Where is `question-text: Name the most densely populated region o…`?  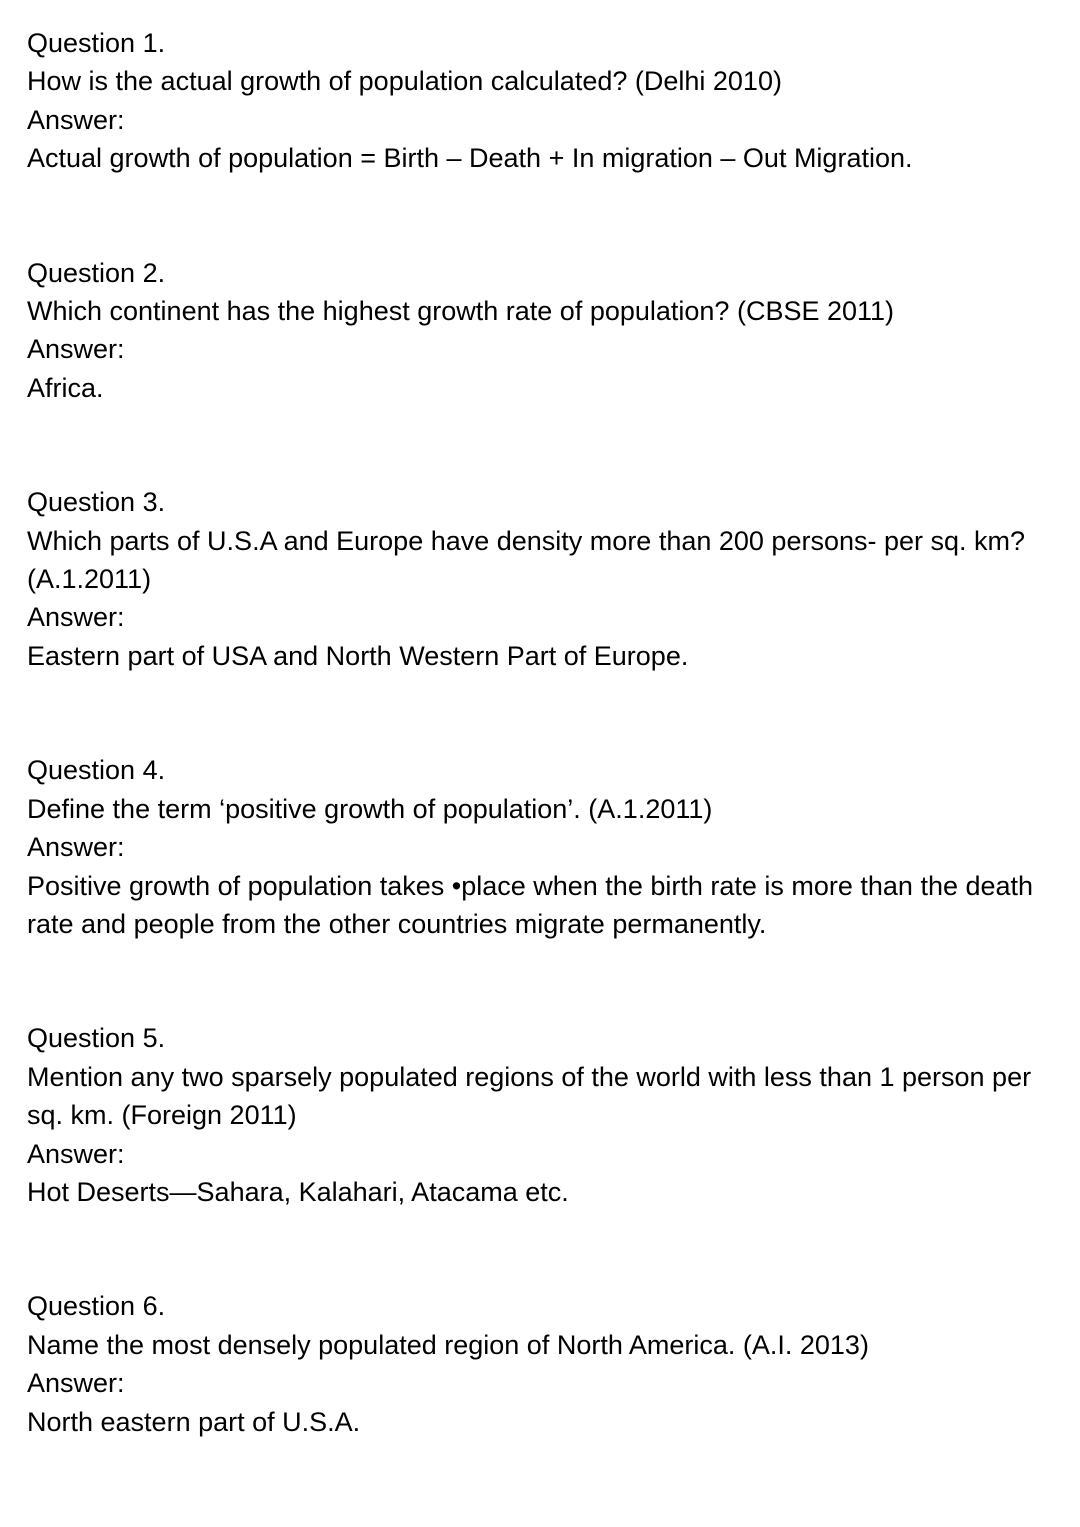
question-text: Name the most densely populated region o… is located at coordinates (448, 1344).